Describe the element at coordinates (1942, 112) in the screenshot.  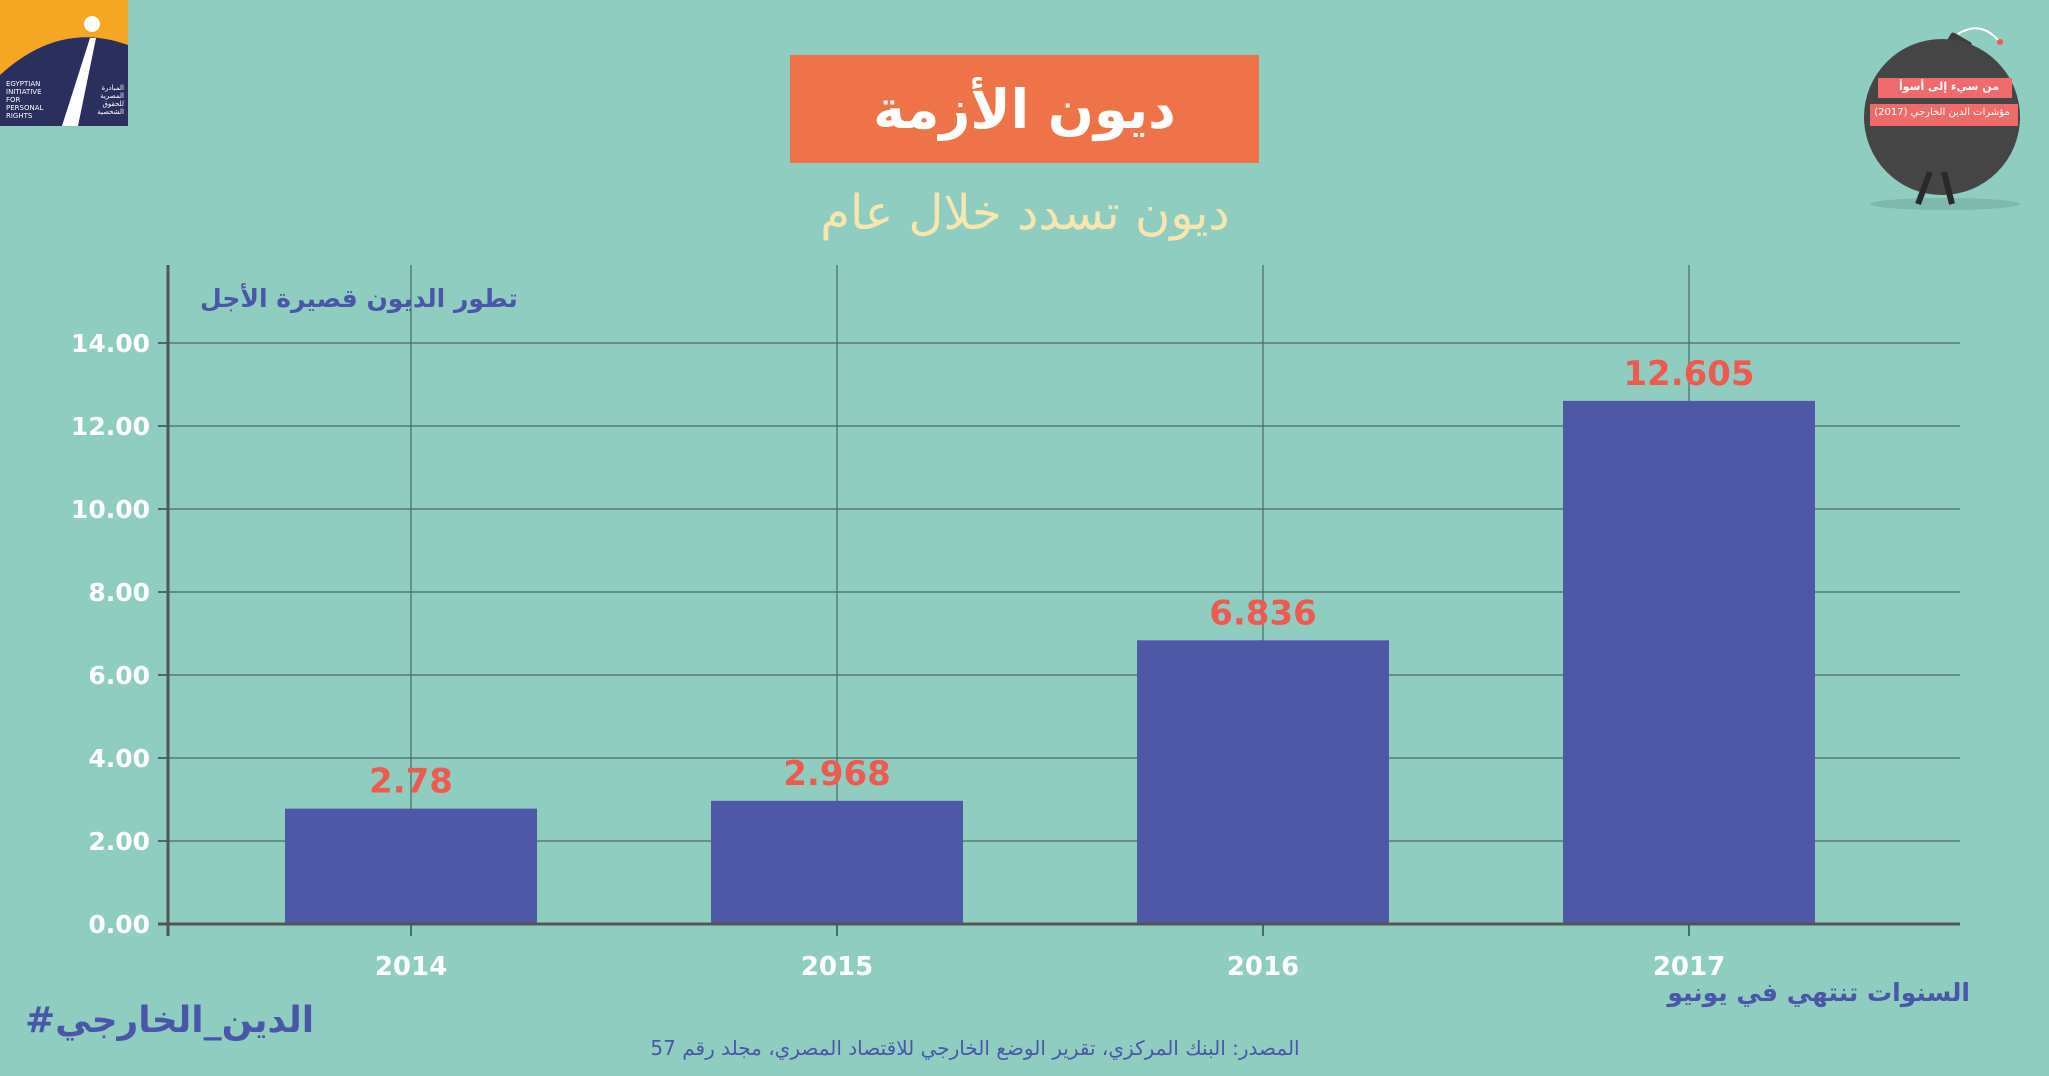
I see `badge-line2: مؤشرات الدين الخارجي (2017)` at that location.